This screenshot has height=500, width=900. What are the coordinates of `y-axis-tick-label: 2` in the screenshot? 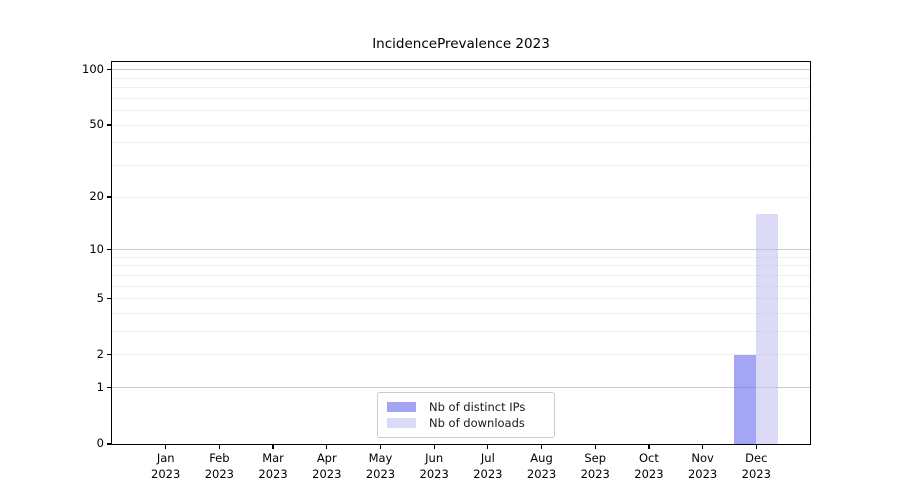 It's located at (100, 353).